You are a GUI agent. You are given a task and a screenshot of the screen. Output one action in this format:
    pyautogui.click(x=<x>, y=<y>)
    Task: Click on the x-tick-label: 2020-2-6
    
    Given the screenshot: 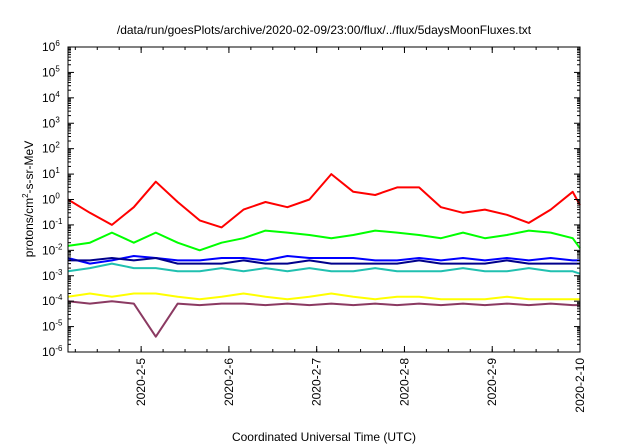 What is the action you would take?
    pyautogui.click(x=229, y=382)
    